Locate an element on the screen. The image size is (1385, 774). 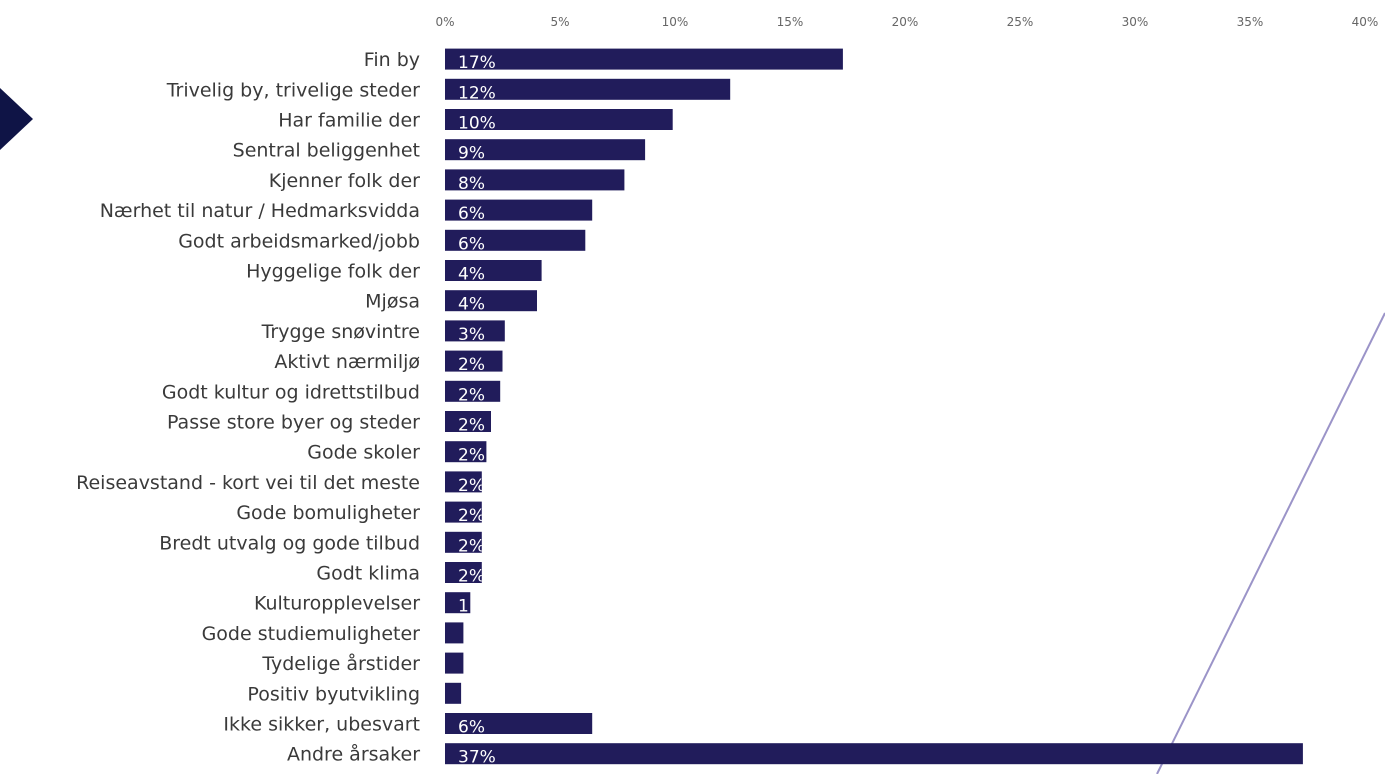
data-label: 9% is located at coordinates (471, 154).